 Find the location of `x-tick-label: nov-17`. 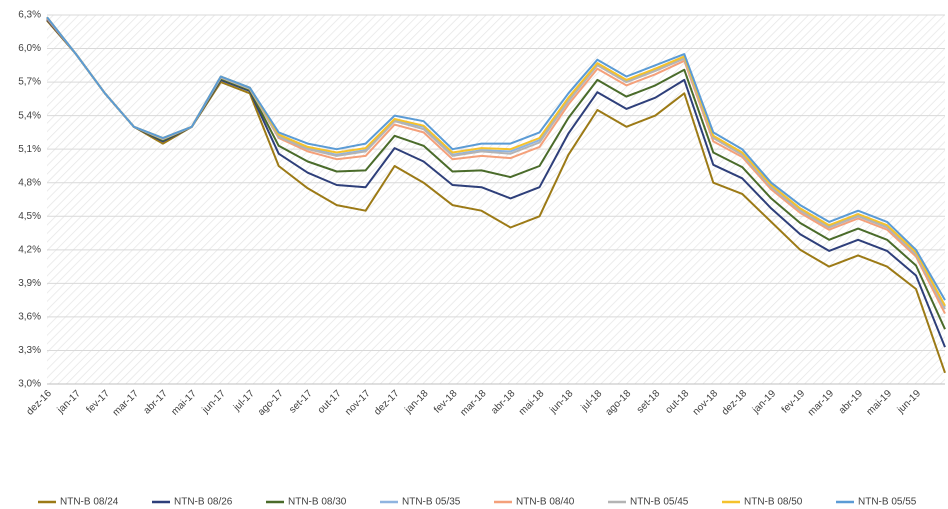

x-tick-label: nov-17 is located at coordinates (358, 403).